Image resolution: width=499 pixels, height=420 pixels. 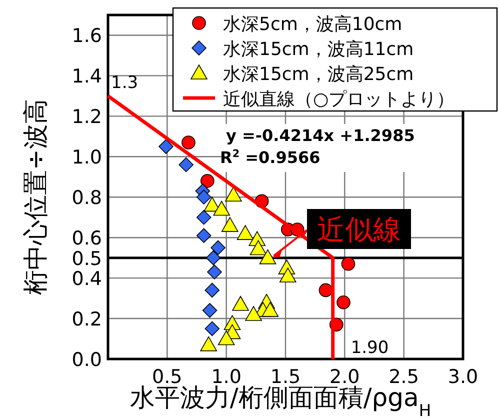 What do you see at coordinates (87, 279) in the screenshot?
I see `y-tick-label: 0.4` at bounding box center [87, 279].